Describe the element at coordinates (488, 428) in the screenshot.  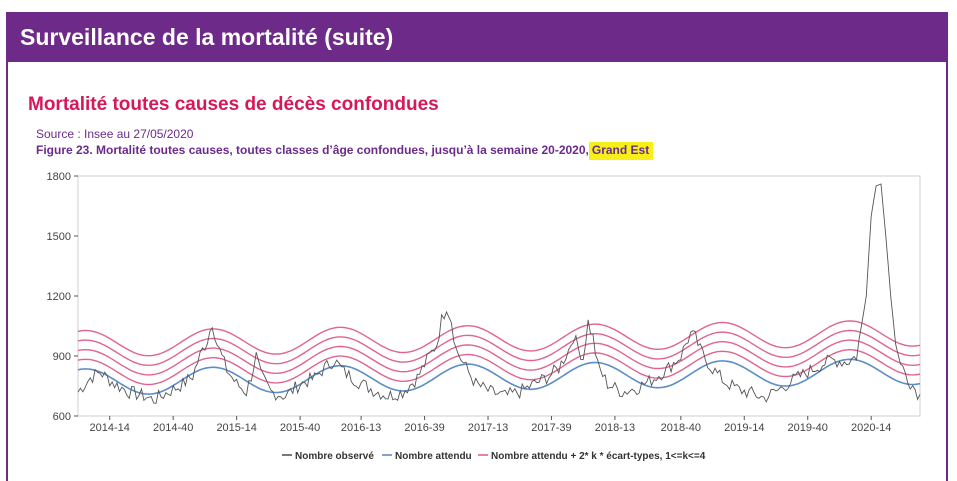
I see `x-tick-label: 2017-13` at that location.